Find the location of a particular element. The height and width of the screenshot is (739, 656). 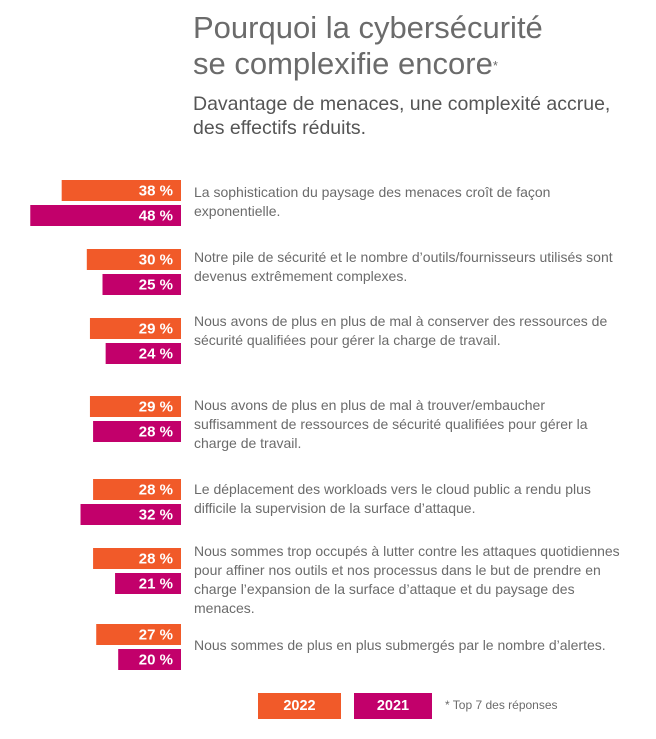

bar-value-label-2021-5: 32 % is located at coordinates (156, 515).